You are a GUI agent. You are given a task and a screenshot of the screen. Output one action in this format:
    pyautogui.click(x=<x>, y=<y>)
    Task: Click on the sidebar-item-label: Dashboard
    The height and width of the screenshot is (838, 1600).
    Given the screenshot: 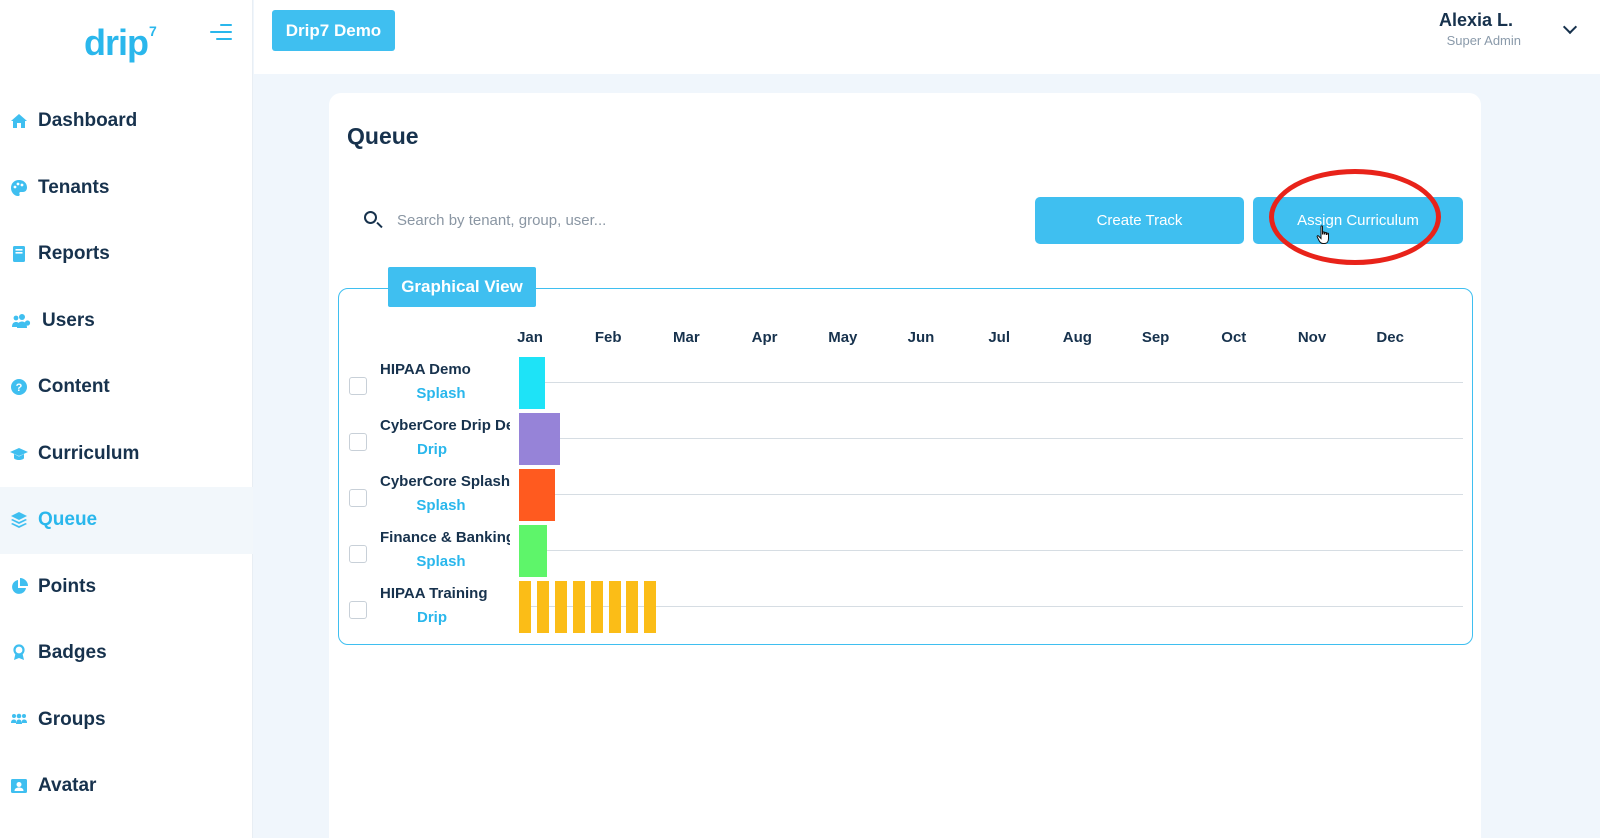 What is the action you would take?
    pyautogui.click(x=88, y=121)
    